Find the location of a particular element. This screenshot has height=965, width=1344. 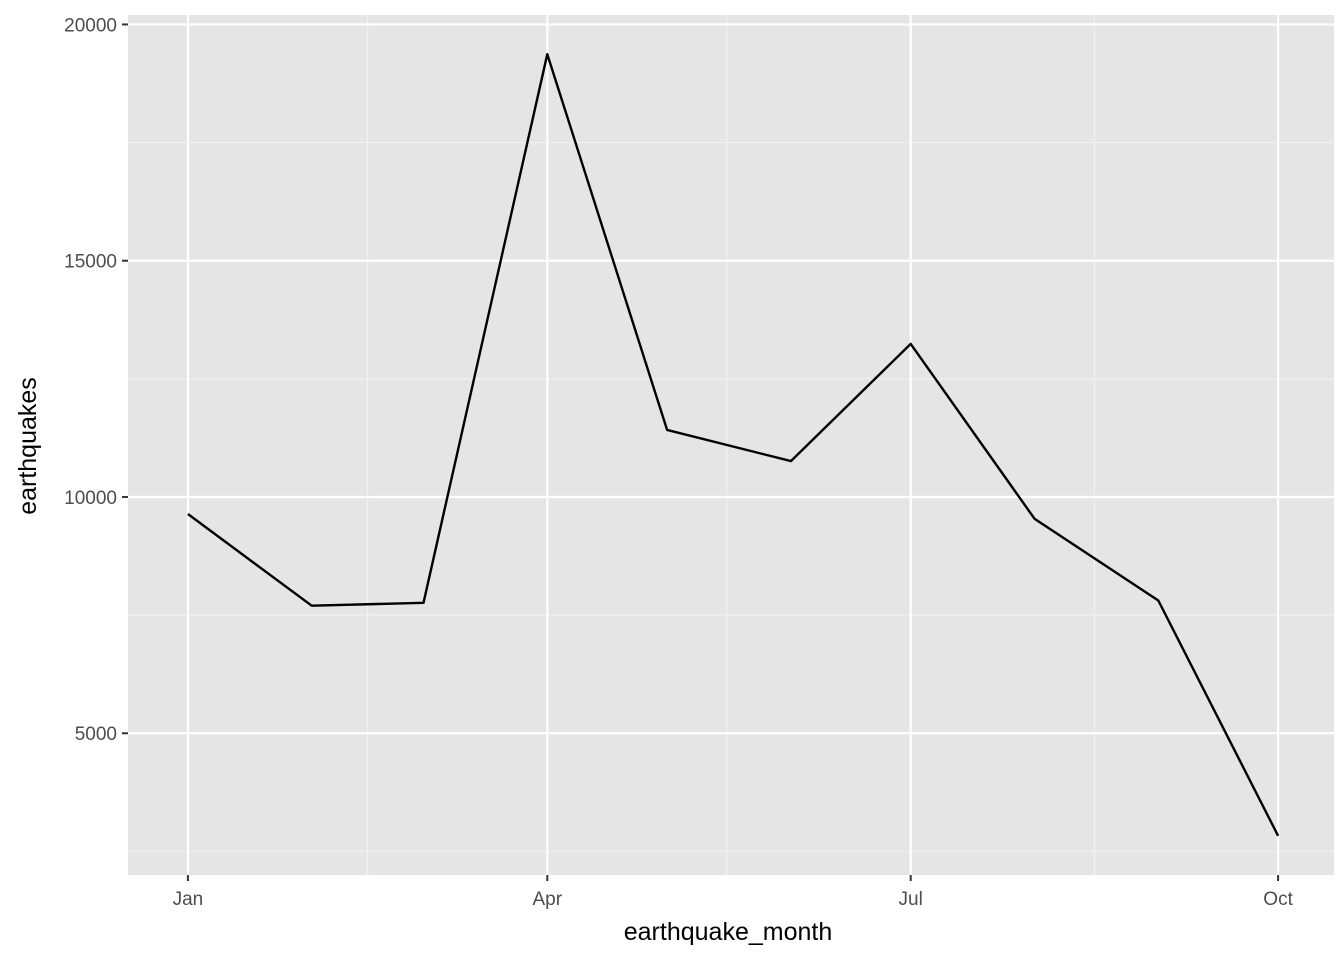

x-tick-label: Jan is located at coordinates (188, 899).